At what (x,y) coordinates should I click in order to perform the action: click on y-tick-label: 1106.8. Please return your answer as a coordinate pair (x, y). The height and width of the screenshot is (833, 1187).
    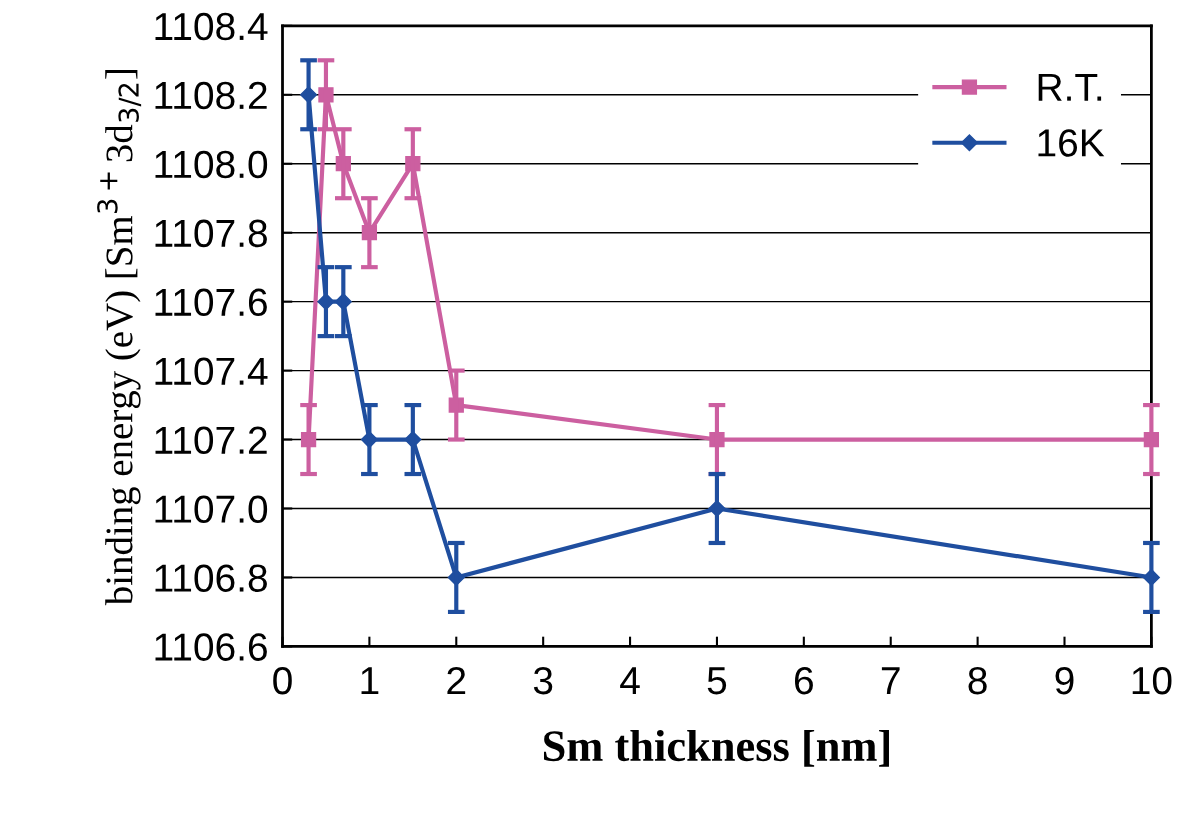
    Looking at the image, I should click on (211, 578).